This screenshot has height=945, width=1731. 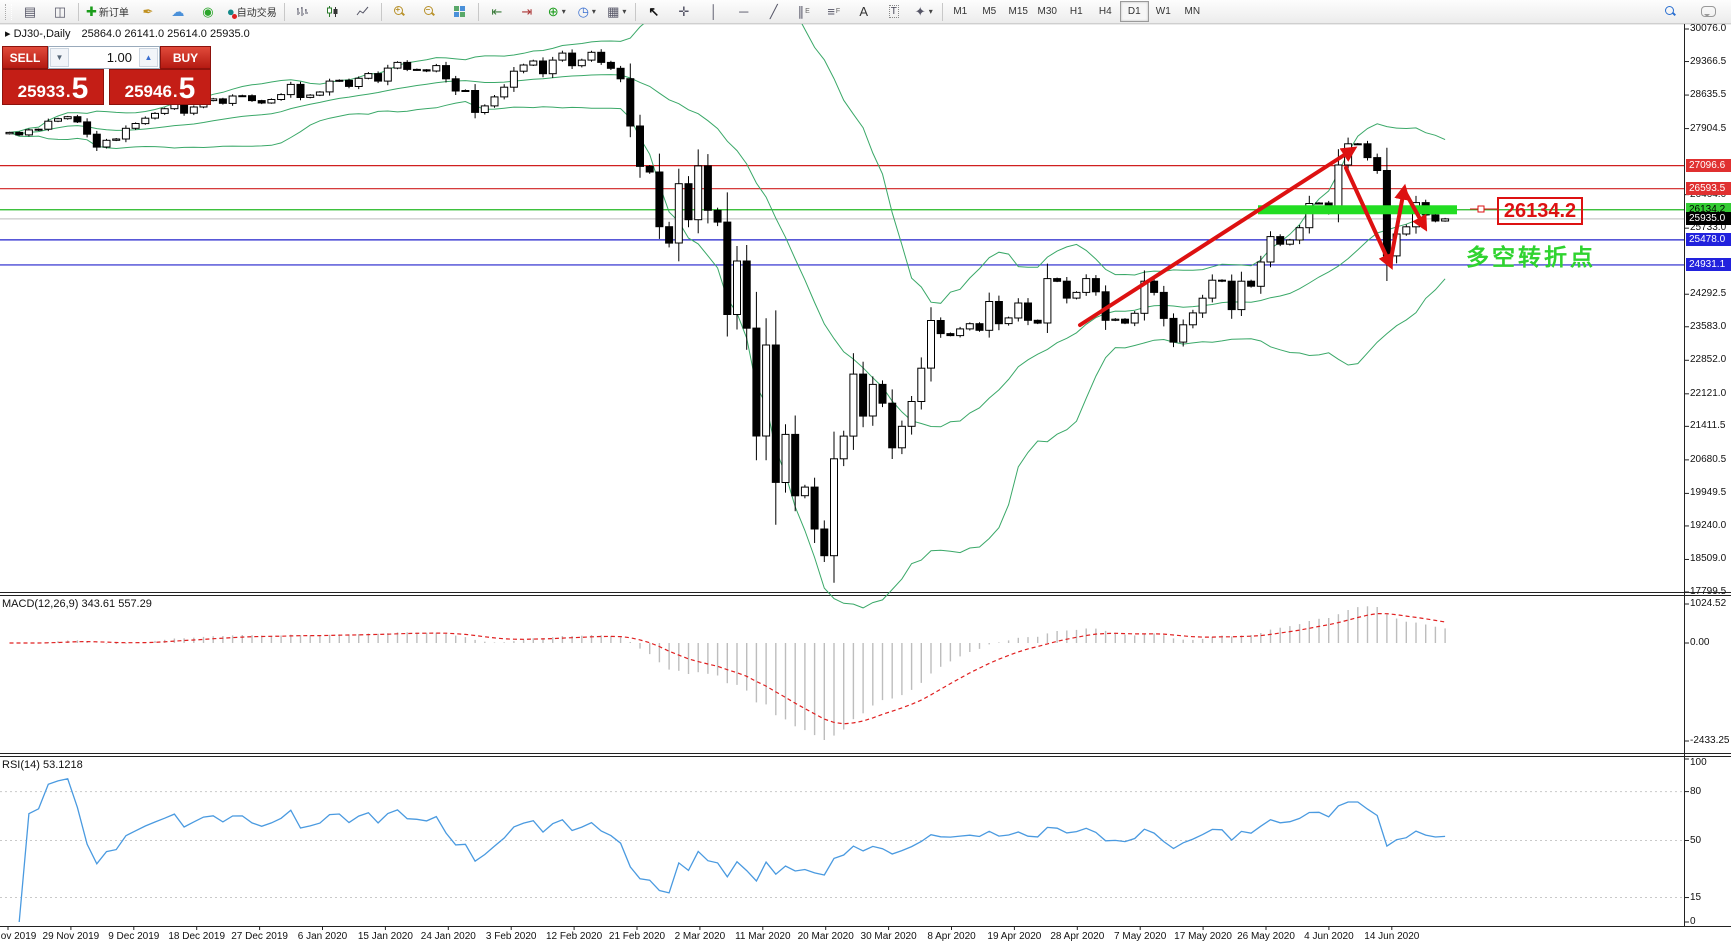 What do you see at coordinates (684, 11) in the screenshot?
I see `crosshair-tool: ✛` at bounding box center [684, 11].